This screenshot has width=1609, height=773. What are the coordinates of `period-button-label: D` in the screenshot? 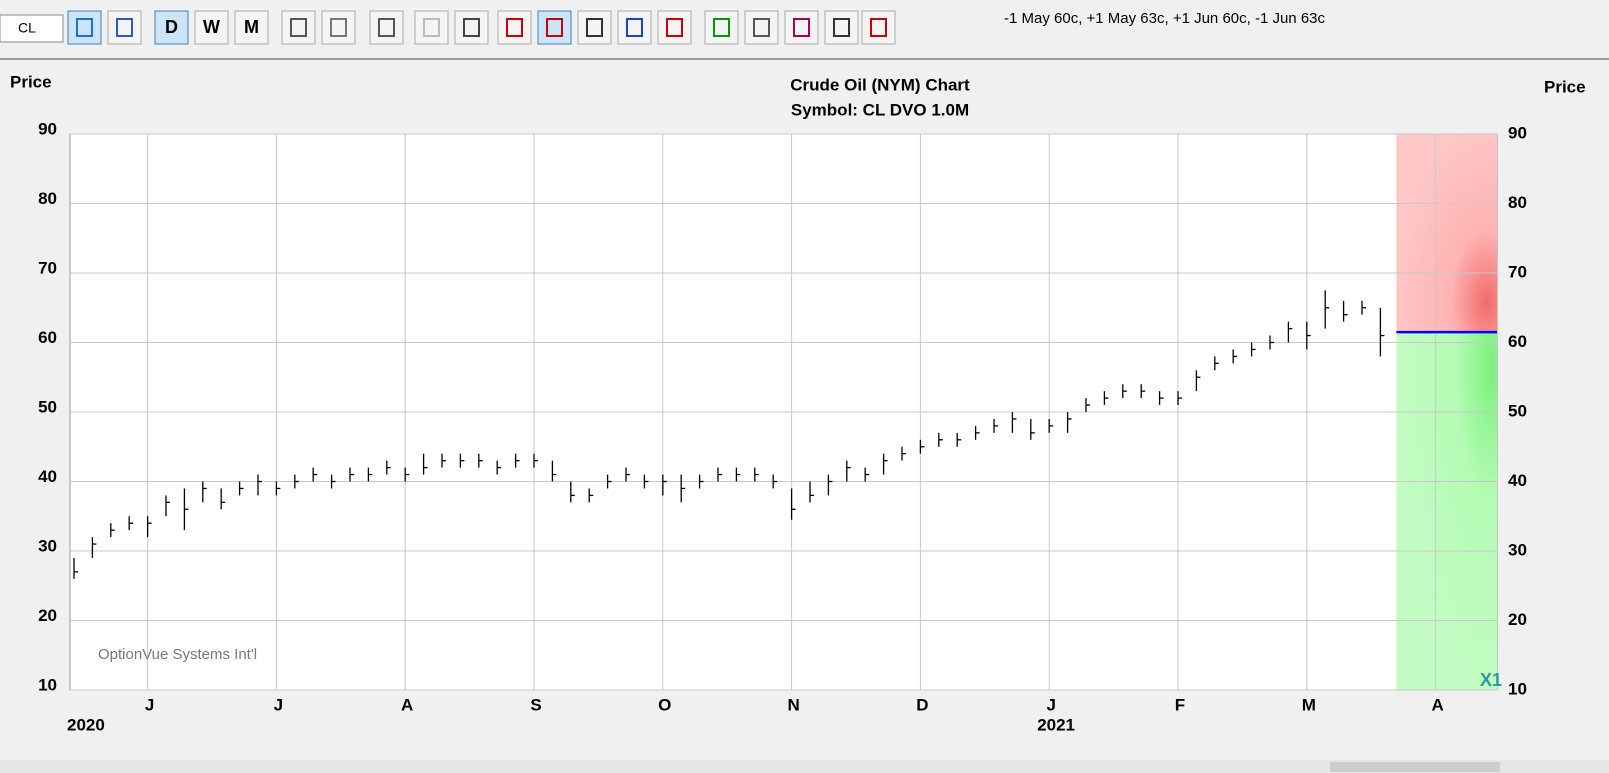 It's located at (171, 27).